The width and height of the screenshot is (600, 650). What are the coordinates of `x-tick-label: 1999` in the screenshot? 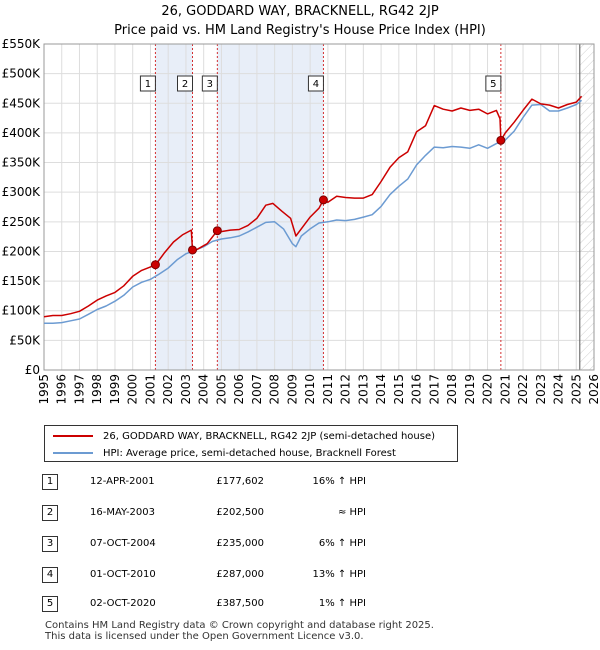 It's located at (115, 389).